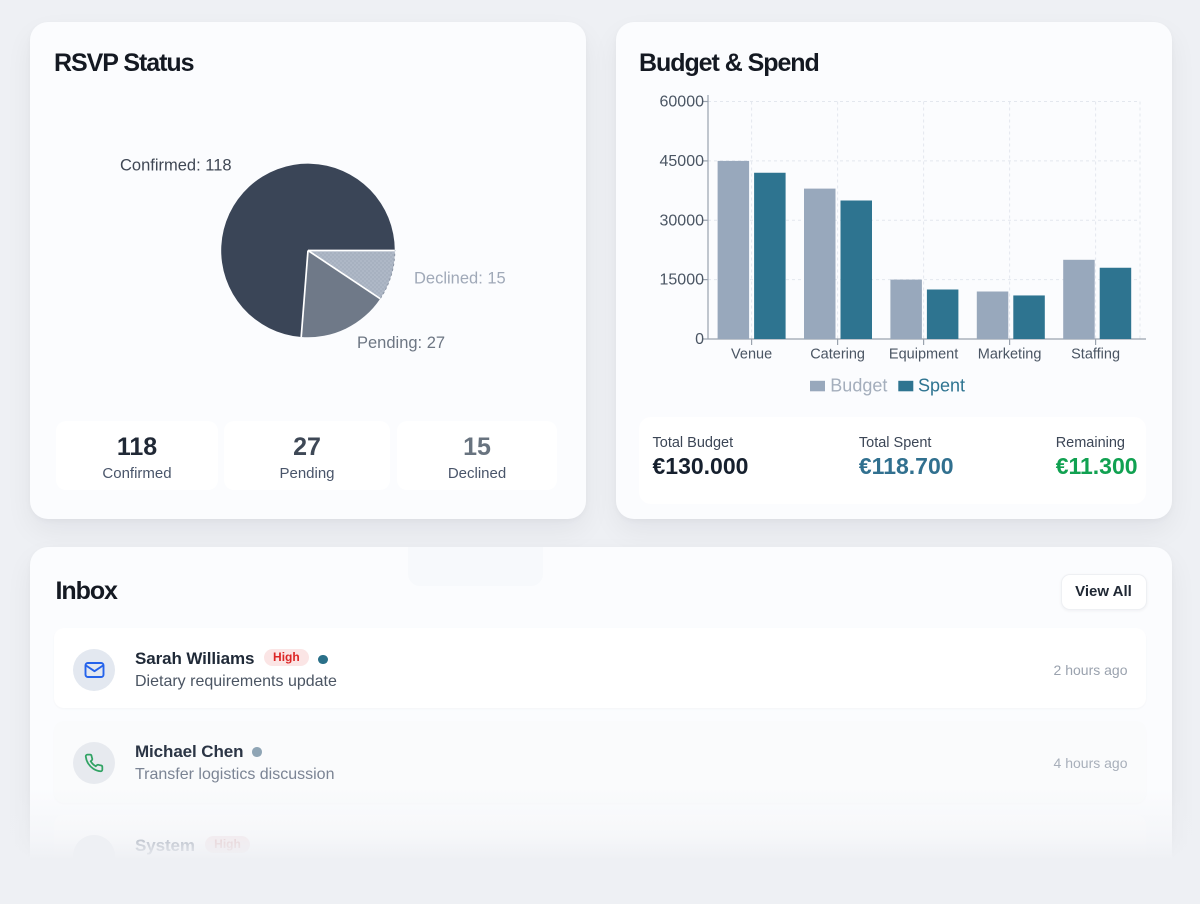 The height and width of the screenshot is (904, 1200). I want to click on svg-text: Venue, so click(751, 355).